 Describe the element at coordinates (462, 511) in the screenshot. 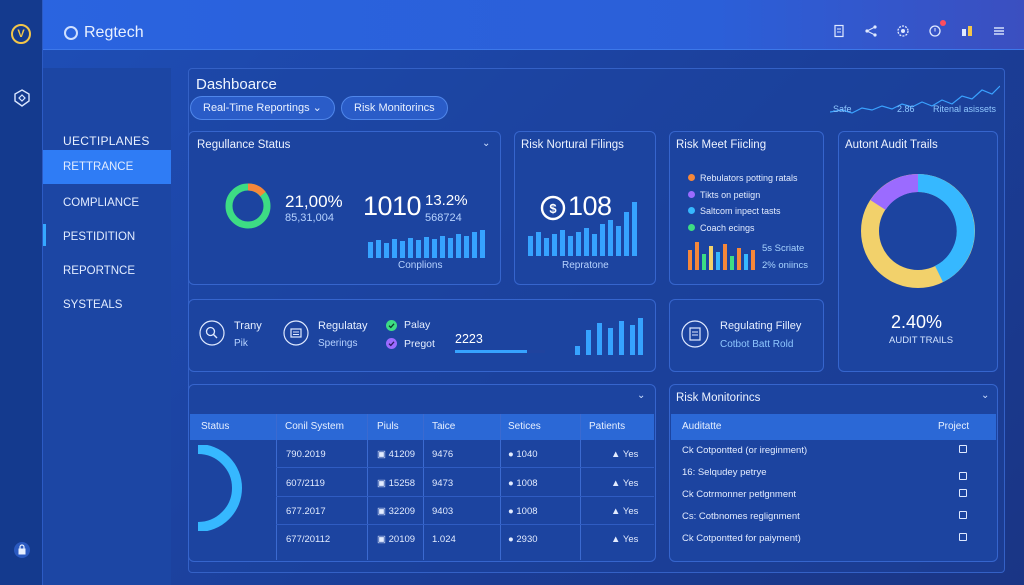

I see `table-row: 677.2017 ▣ 32209 9403 ● 1008 ▲ Yes` at that location.